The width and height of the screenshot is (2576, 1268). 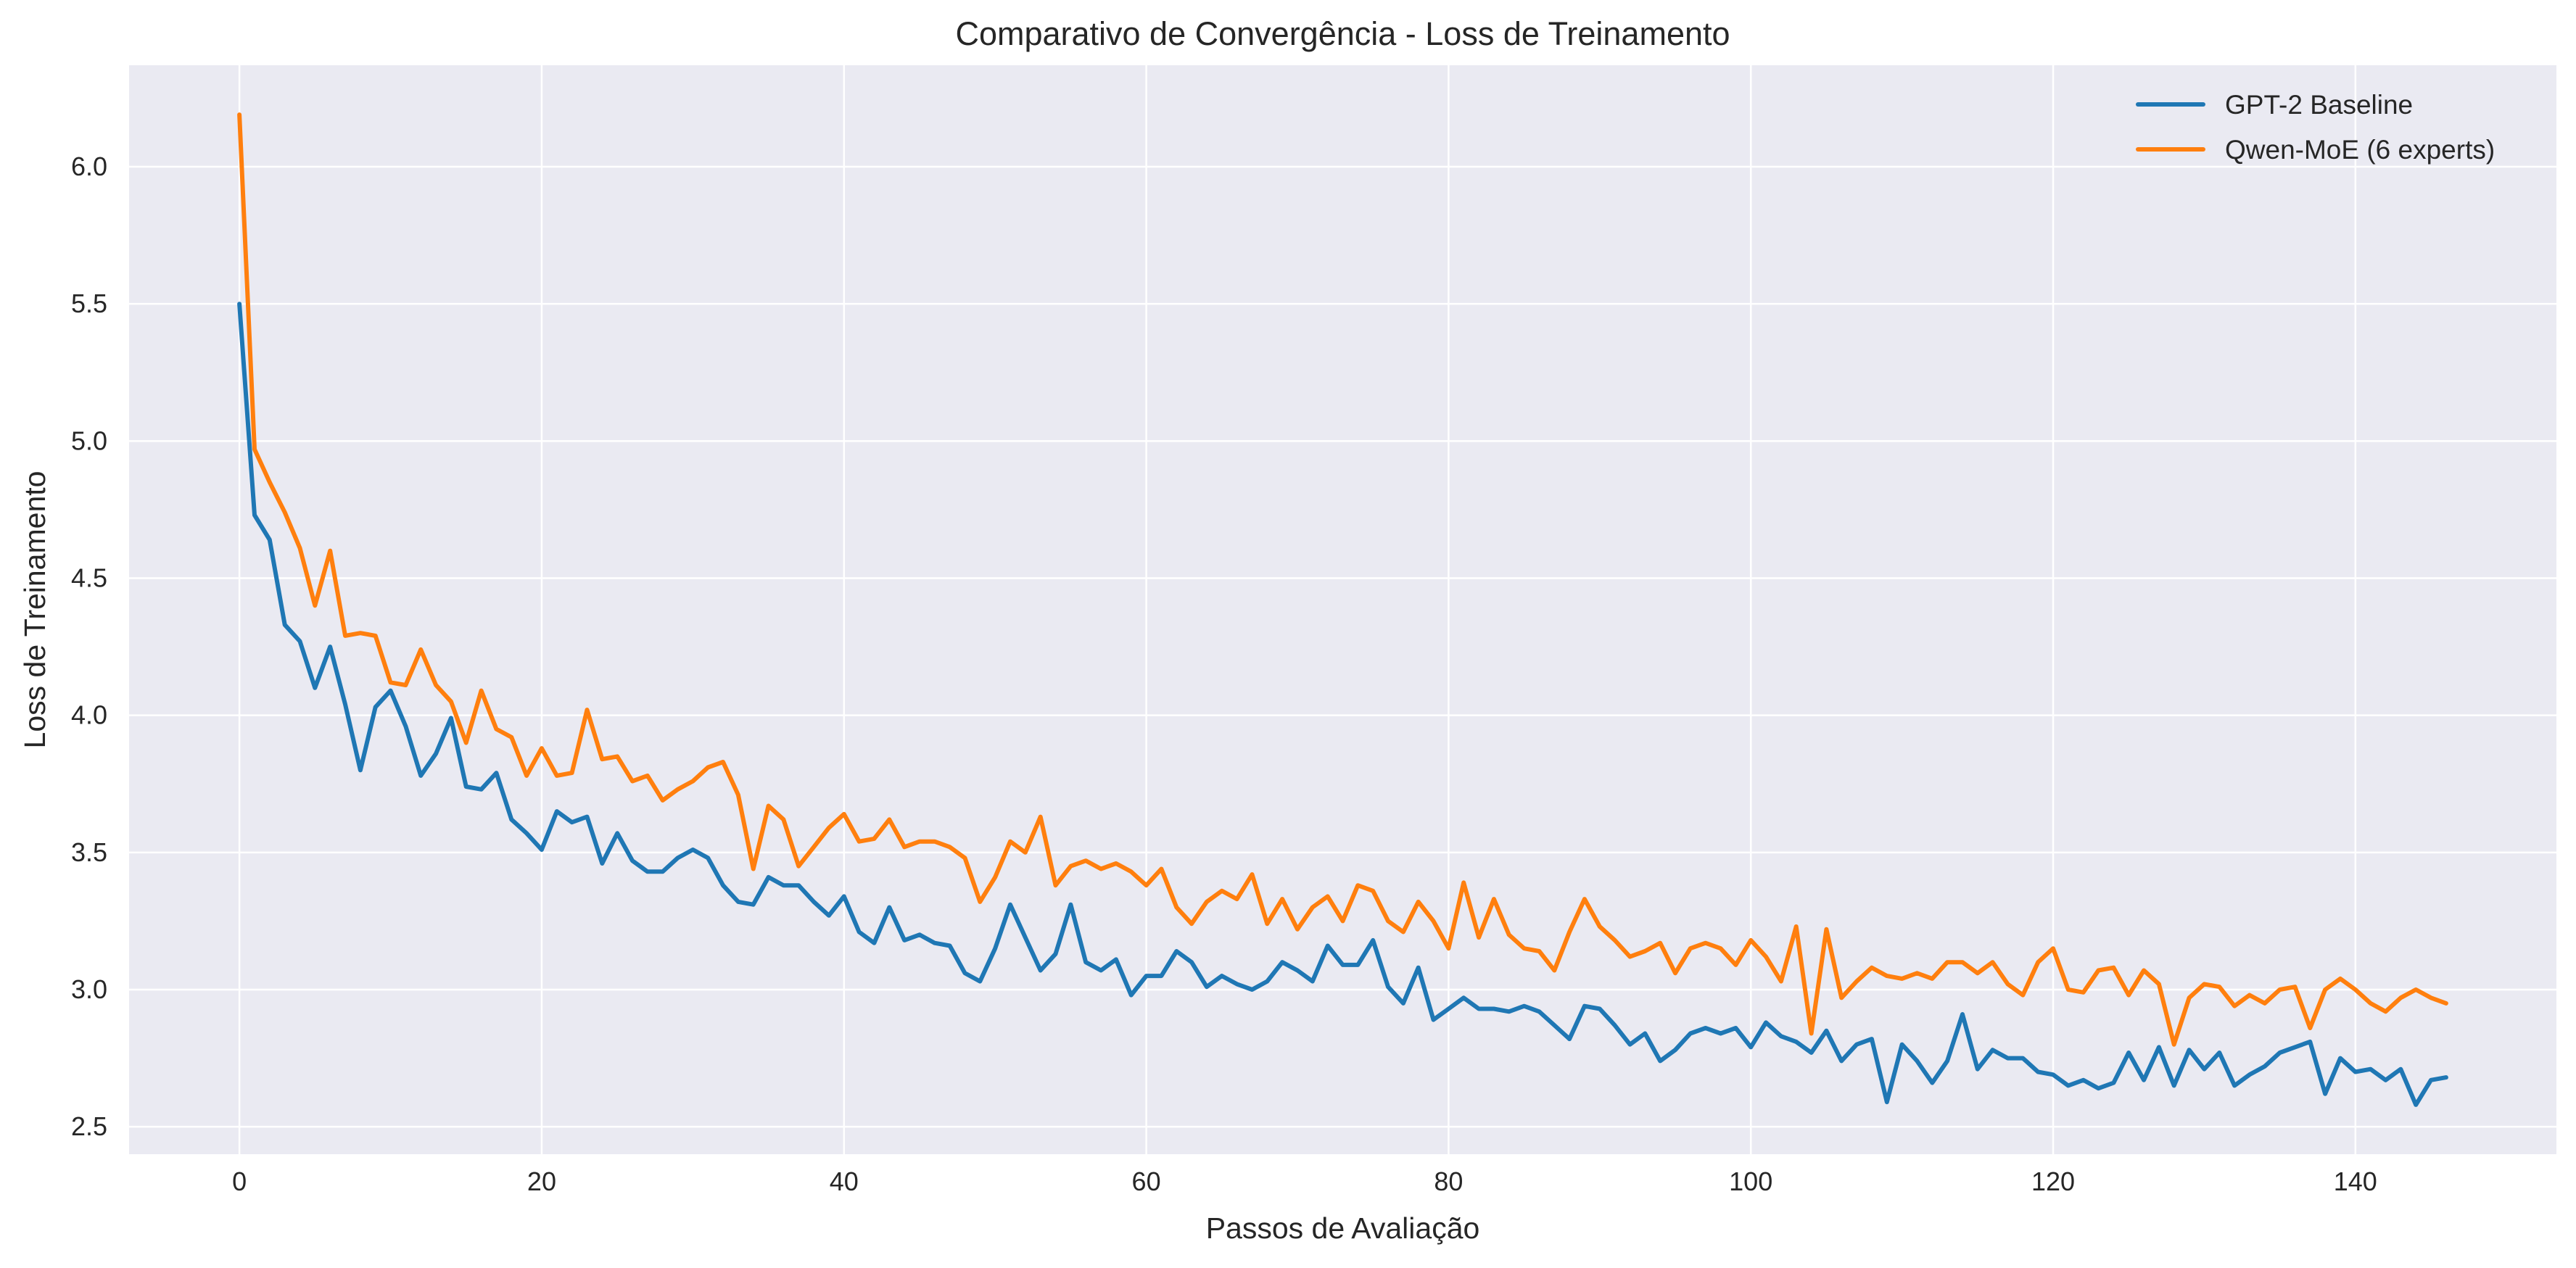 What do you see at coordinates (89, 852) in the screenshot?
I see `y-tick-label: 3.5` at bounding box center [89, 852].